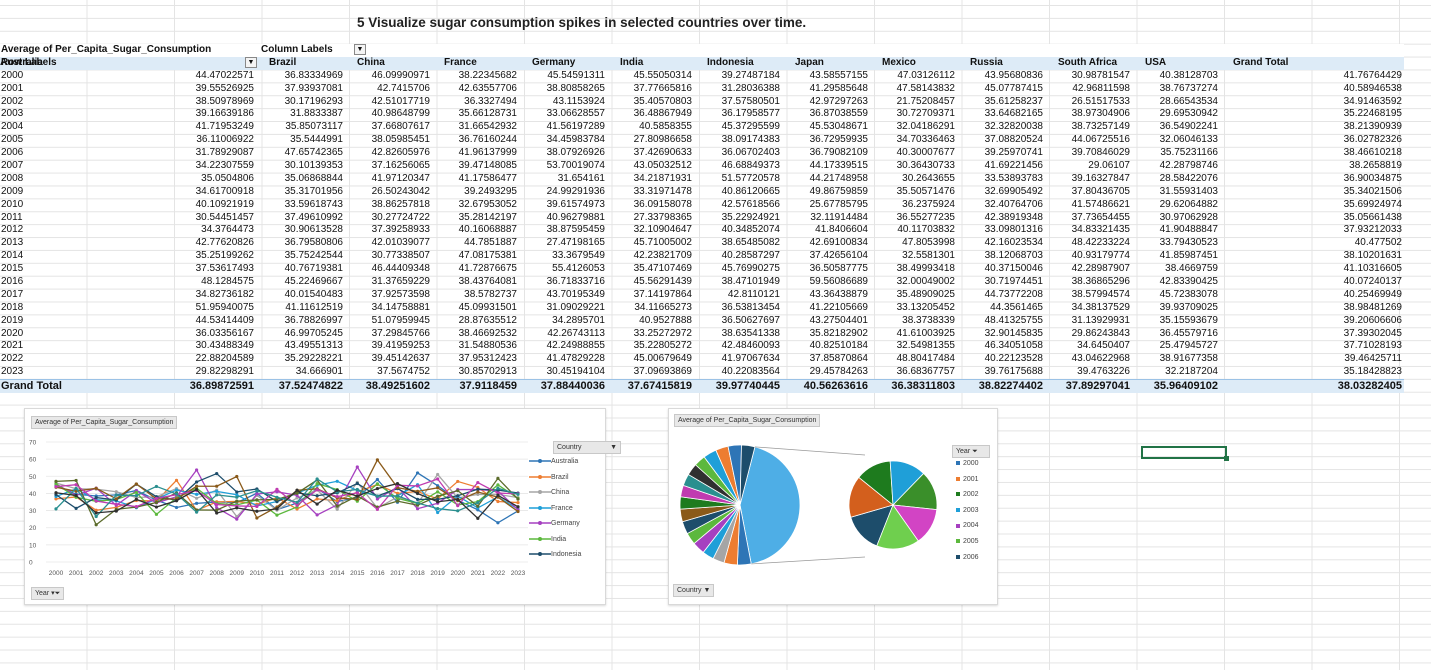  I want to click on pie-country-filter-button: Country ▼, so click(694, 590).